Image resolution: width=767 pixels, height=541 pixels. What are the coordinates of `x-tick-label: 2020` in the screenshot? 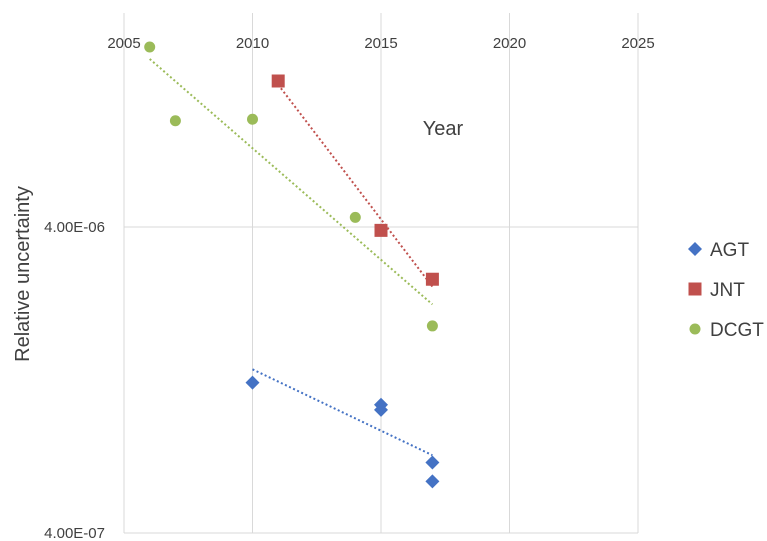 It's located at (509, 43).